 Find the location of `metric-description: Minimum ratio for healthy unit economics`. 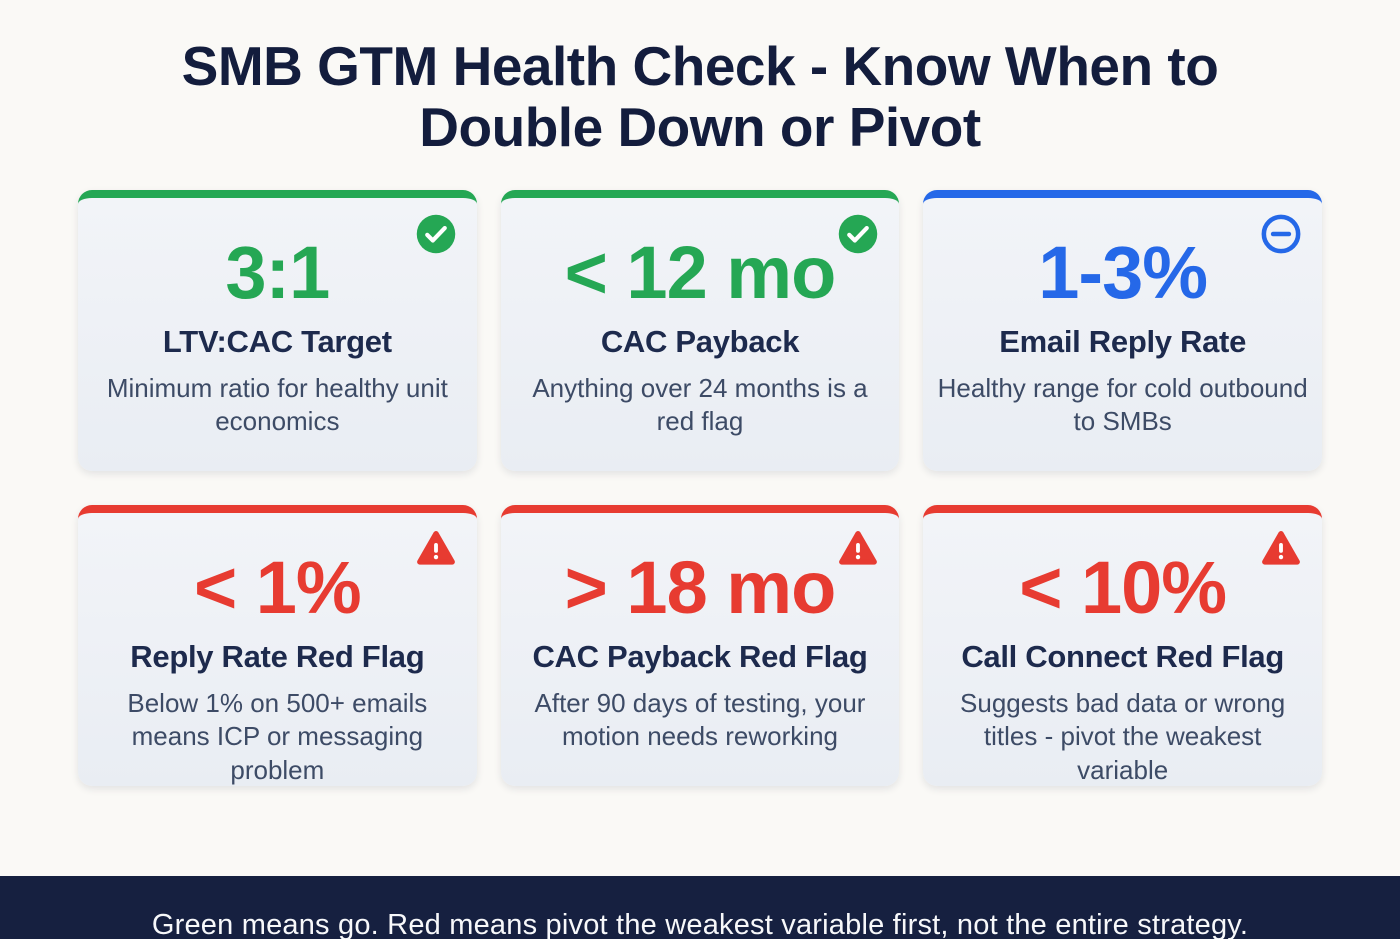

metric-description: Minimum ratio for healthy unit economics is located at coordinates (277, 404).